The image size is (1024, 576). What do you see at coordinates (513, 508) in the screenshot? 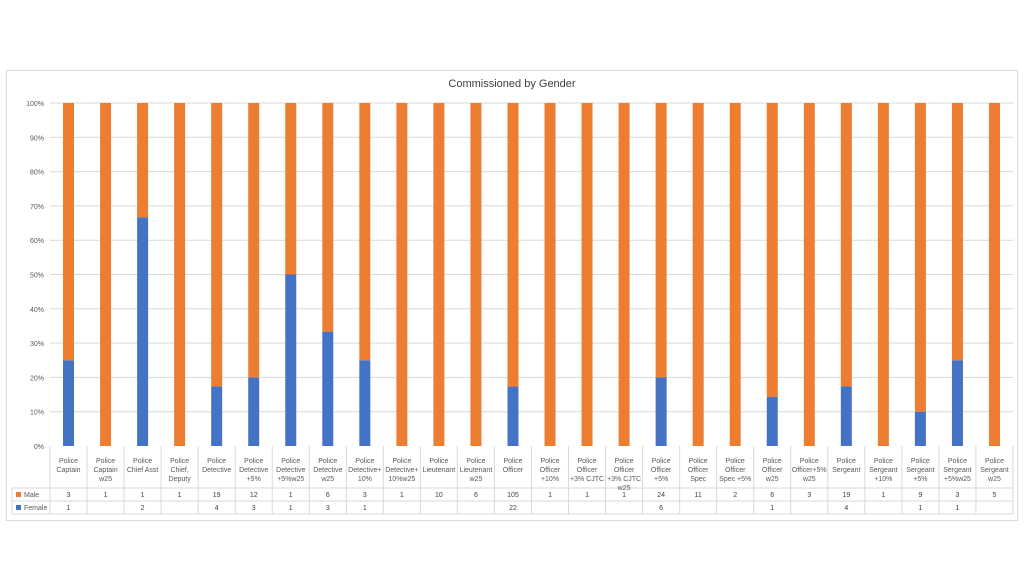
I see `data-label-female: 22` at bounding box center [513, 508].